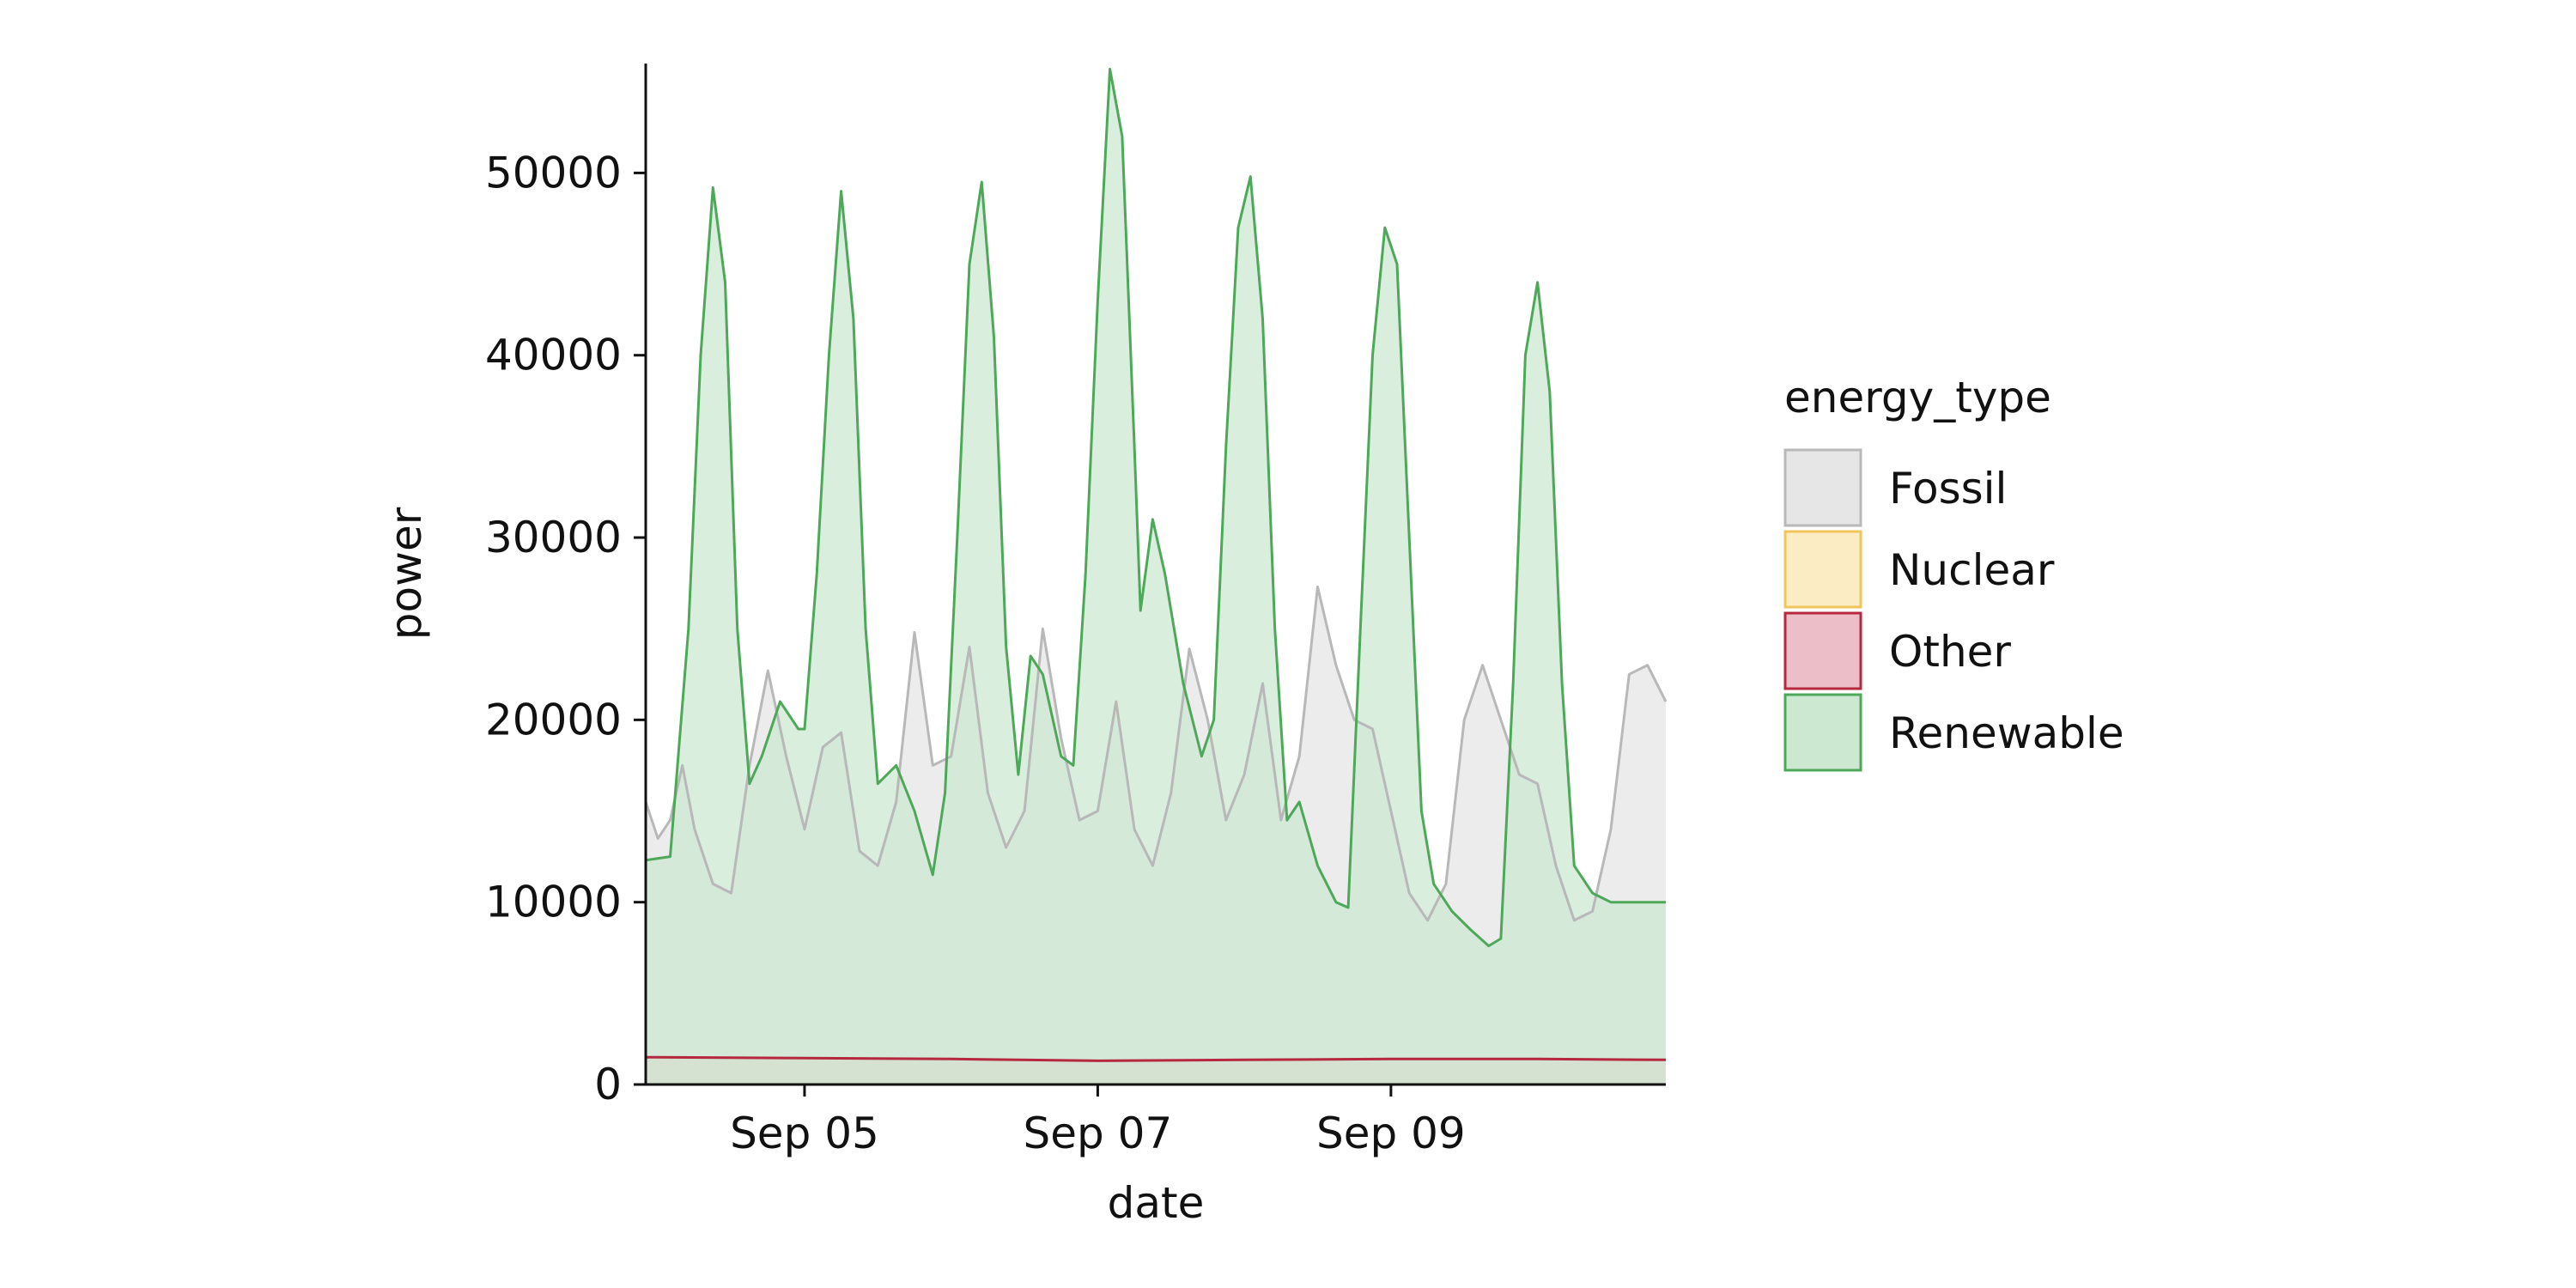 This screenshot has height=1288, width=2576. Describe the element at coordinates (2006, 733) in the screenshot. I see `legend-label-renewable: Renewable` at that location.